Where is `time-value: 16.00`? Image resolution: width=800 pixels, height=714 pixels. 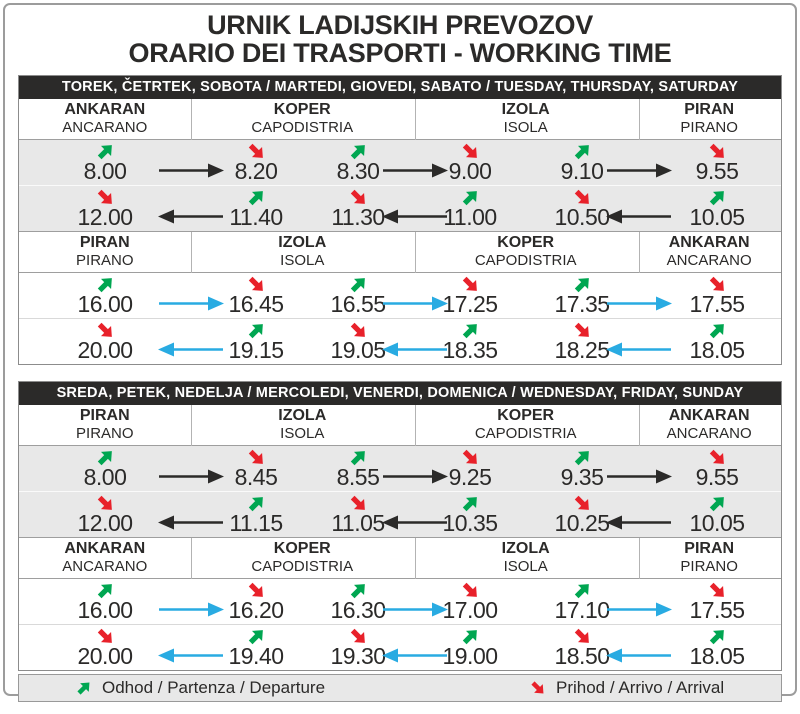
time-value: 16.00 is located at coordinates (105, 304).